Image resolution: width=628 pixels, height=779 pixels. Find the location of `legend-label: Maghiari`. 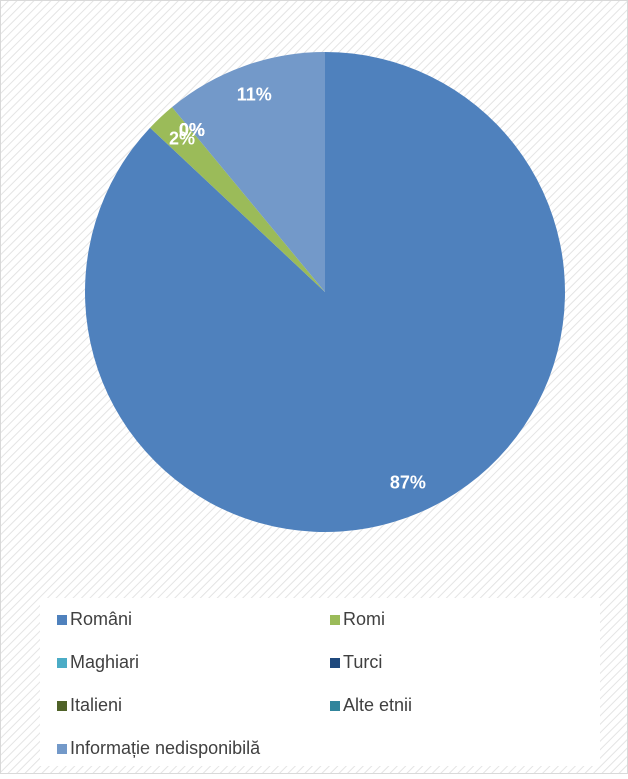

legend-label: Maghiari is located at coordinates (104, 662).